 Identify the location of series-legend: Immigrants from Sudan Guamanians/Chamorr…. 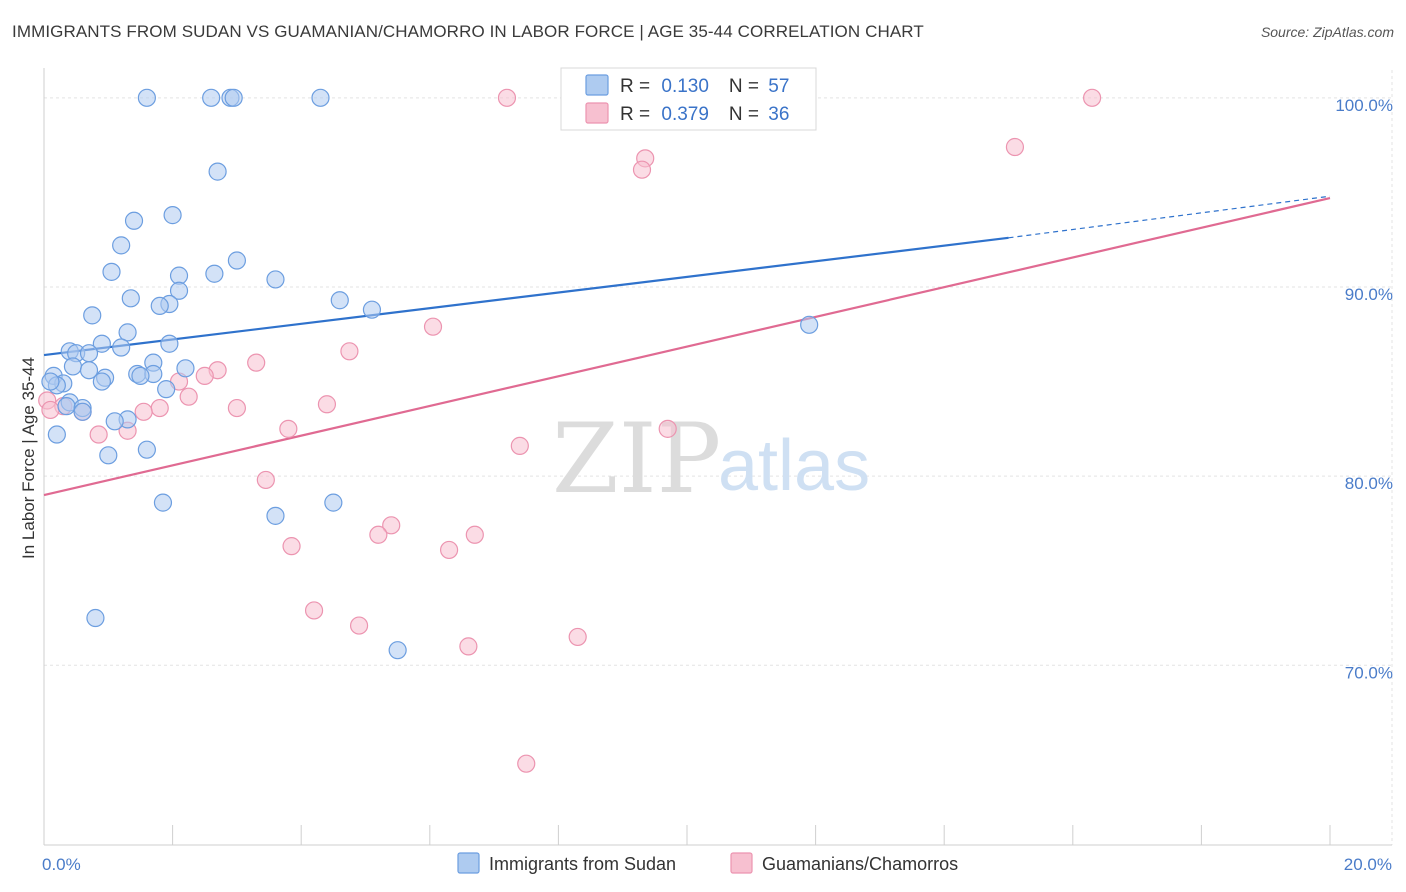
(707, 863).